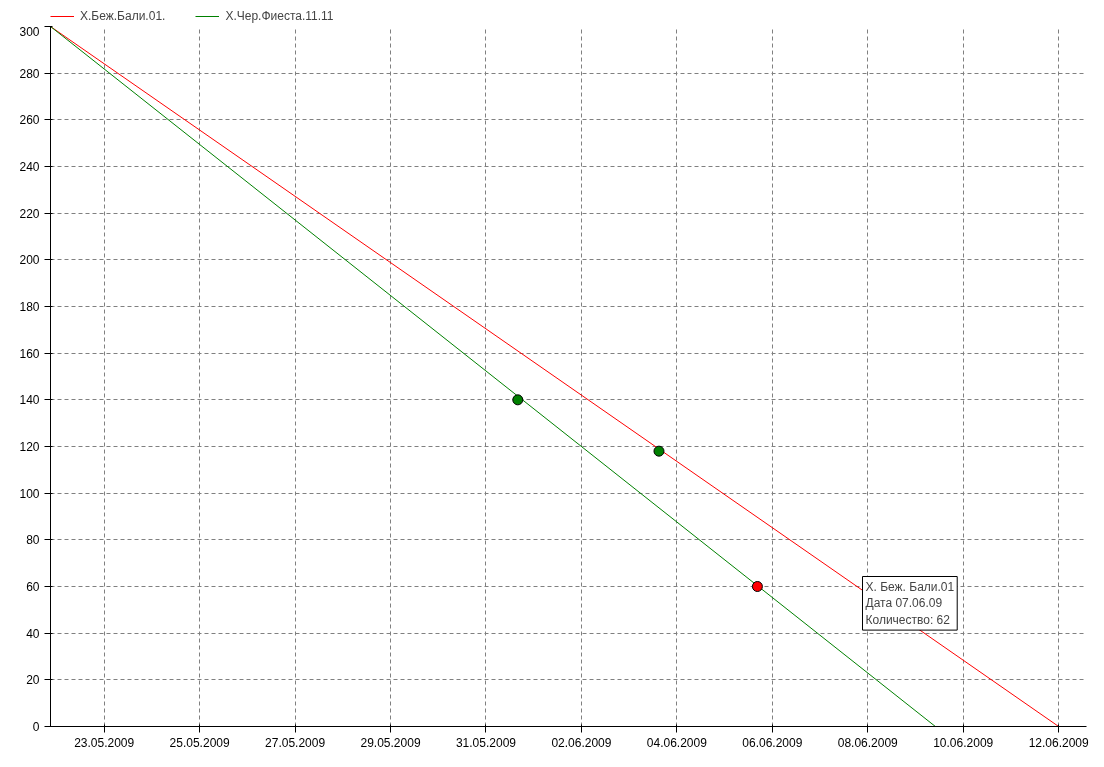 Image resolution: width=1104 pixels, height=767 pixels. What do you see at coordinates (29, 213) in the screenshot?
I see `y-tick-label: 220` at bounding box center [29, 213].